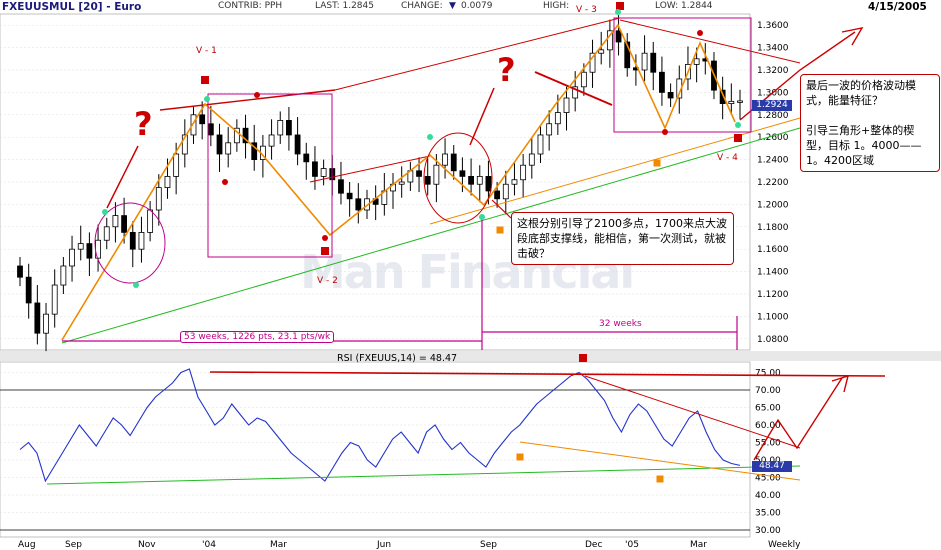 The height and width of the screenshot is (550, 941). Describe the element at coordinates (772, 105) in the screenshot. I see `price-tag: 1.2924` at that location.